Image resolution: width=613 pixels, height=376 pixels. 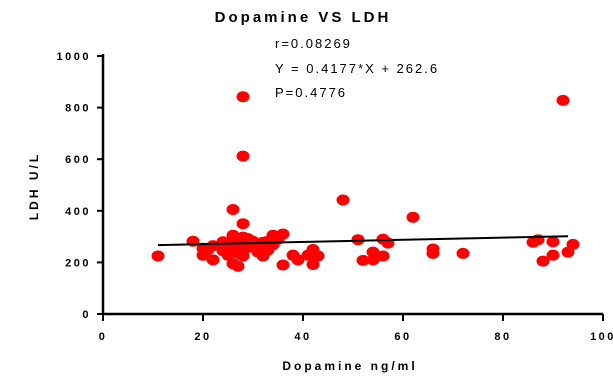 What do you see at coordinates (302, 337) in the screenshot?
I see `x-tick-label: 40` at bounding box center [302, 337].